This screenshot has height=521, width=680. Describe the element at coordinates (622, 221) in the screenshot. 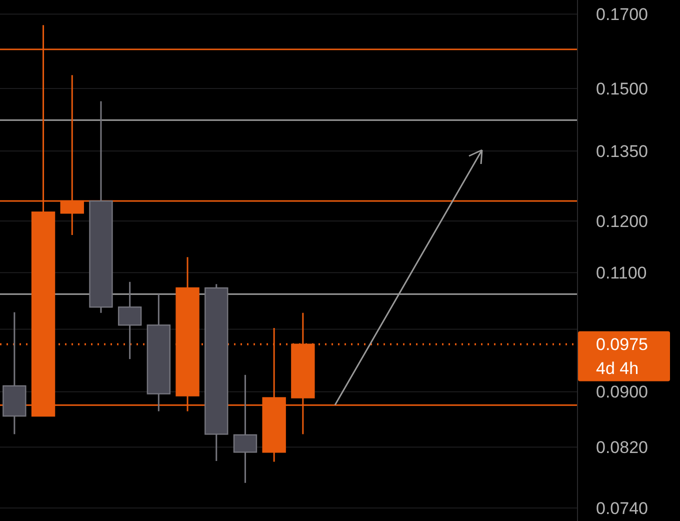

I see `y-tick-label: 0.1200` at that location.